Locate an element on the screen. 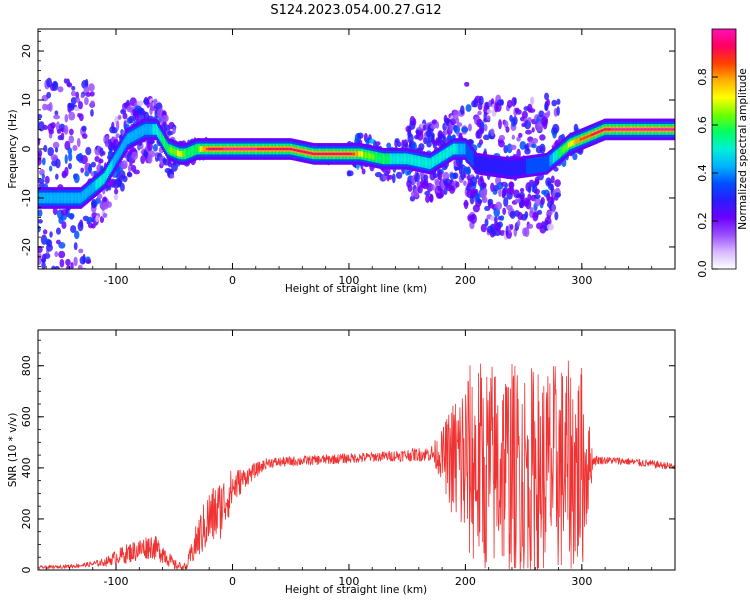  spectrogram-y-label: Frequency (Hz) is located at coordinates (13, 148).